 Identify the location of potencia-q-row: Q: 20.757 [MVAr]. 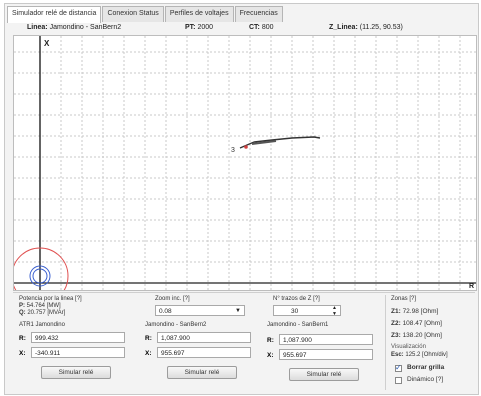
(42, 313).